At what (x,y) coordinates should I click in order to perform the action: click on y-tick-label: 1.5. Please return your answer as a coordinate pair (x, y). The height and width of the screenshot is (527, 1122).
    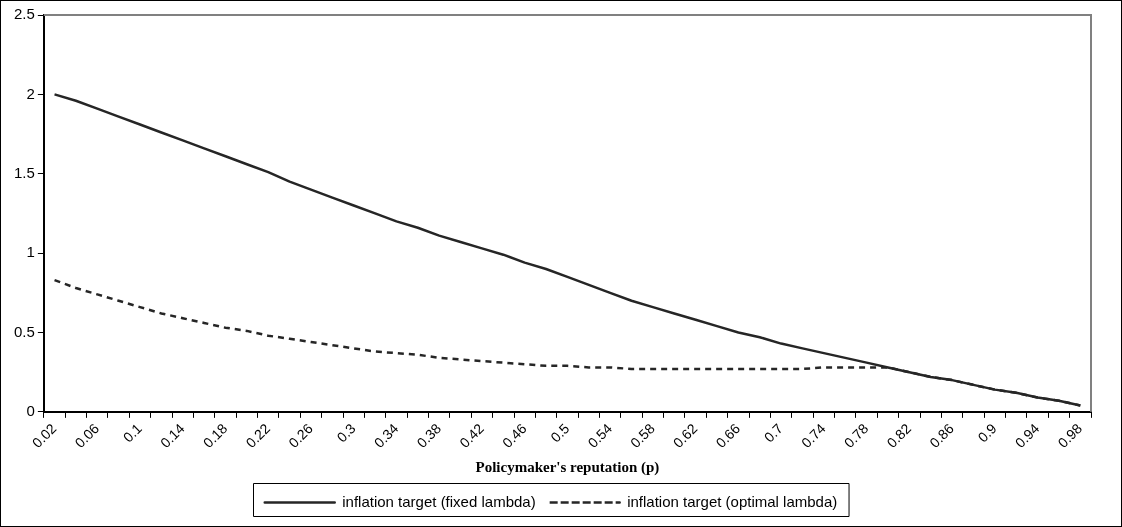
    Looking at the image, I should click on (24, 172).